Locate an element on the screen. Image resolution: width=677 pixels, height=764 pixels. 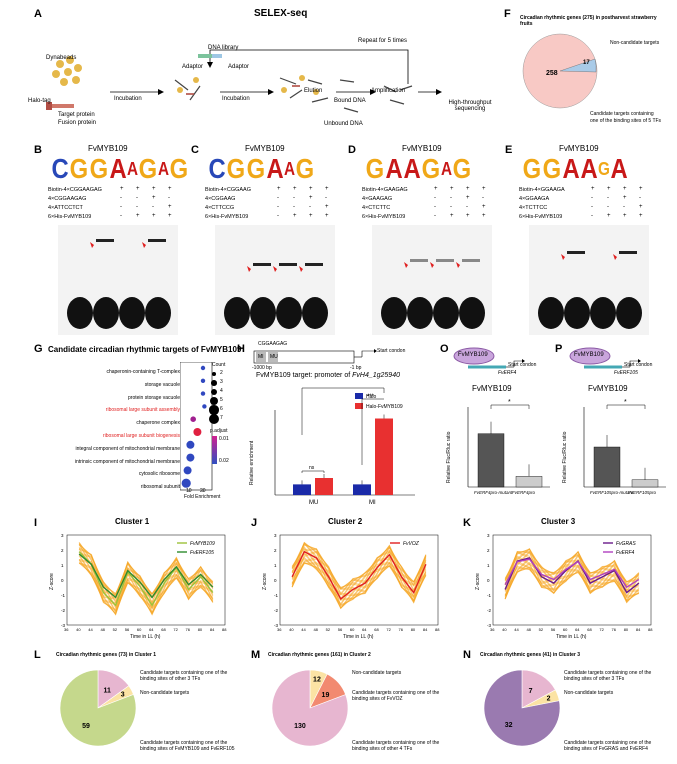
emsa-row-label: 4×CTTCCG is located at coordinates (220, 208).